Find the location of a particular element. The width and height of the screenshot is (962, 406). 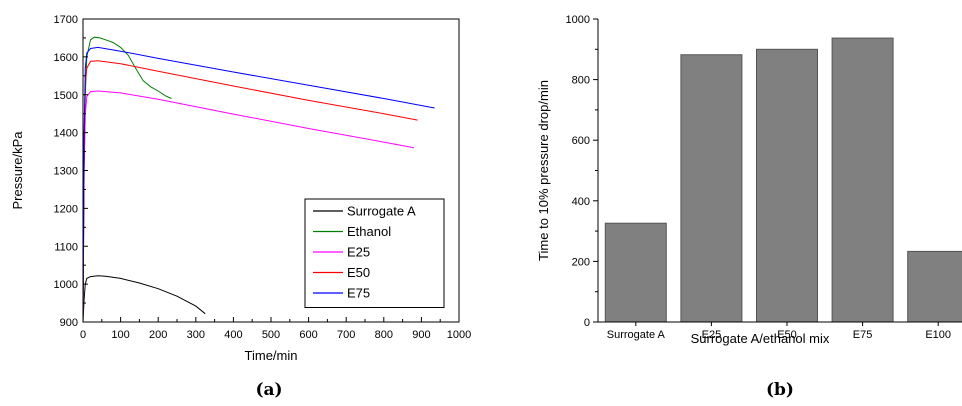

legend: Surrogate A Ethanol E25 E50 E75 is located at coordinates (374, 253).